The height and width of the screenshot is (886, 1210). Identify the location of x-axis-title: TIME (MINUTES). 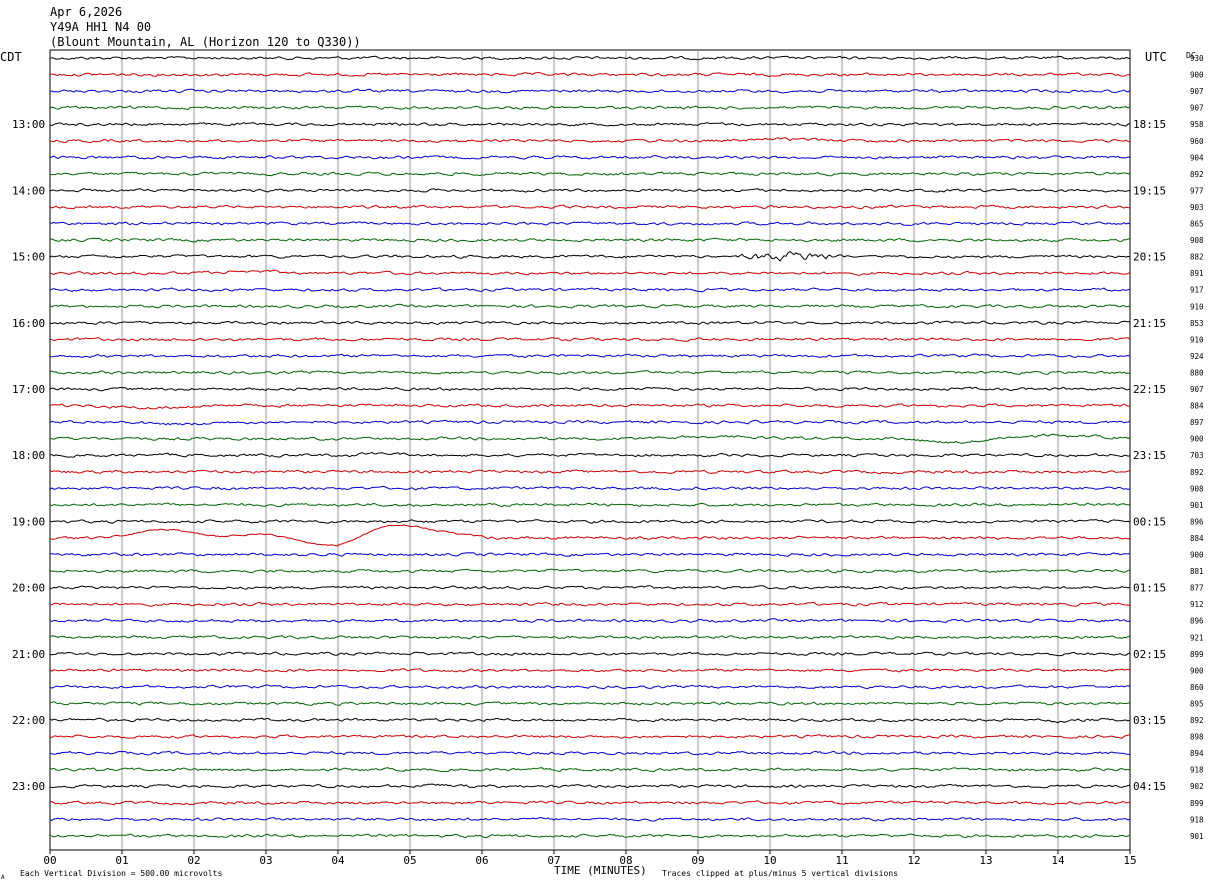
(600, 870).